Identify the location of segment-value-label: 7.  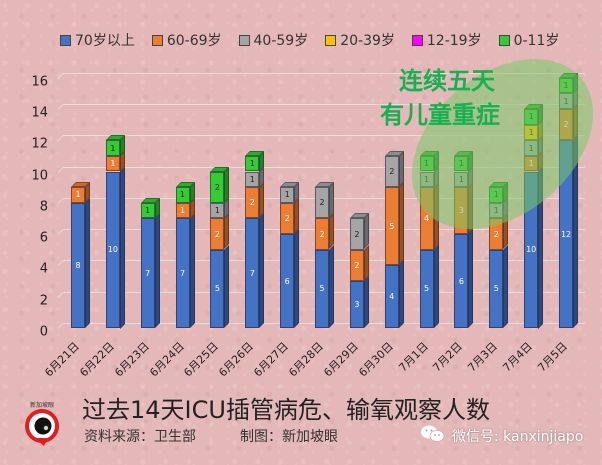
(252, 273).